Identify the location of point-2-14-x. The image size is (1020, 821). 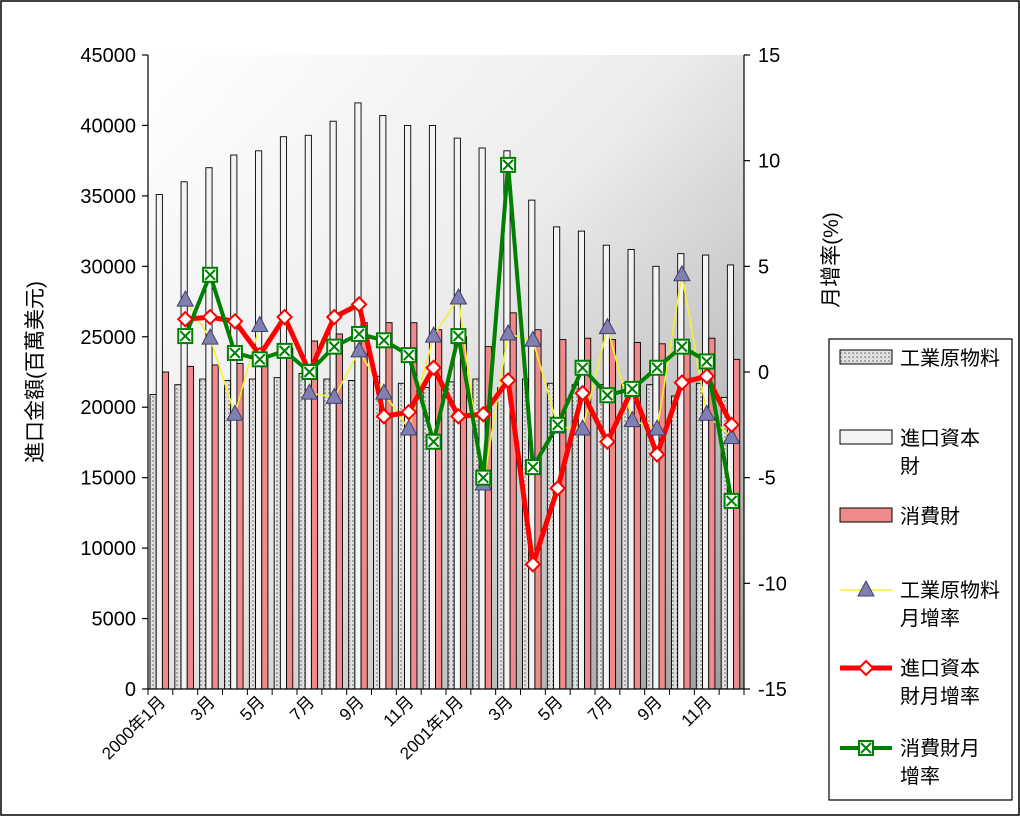
(508, 165).